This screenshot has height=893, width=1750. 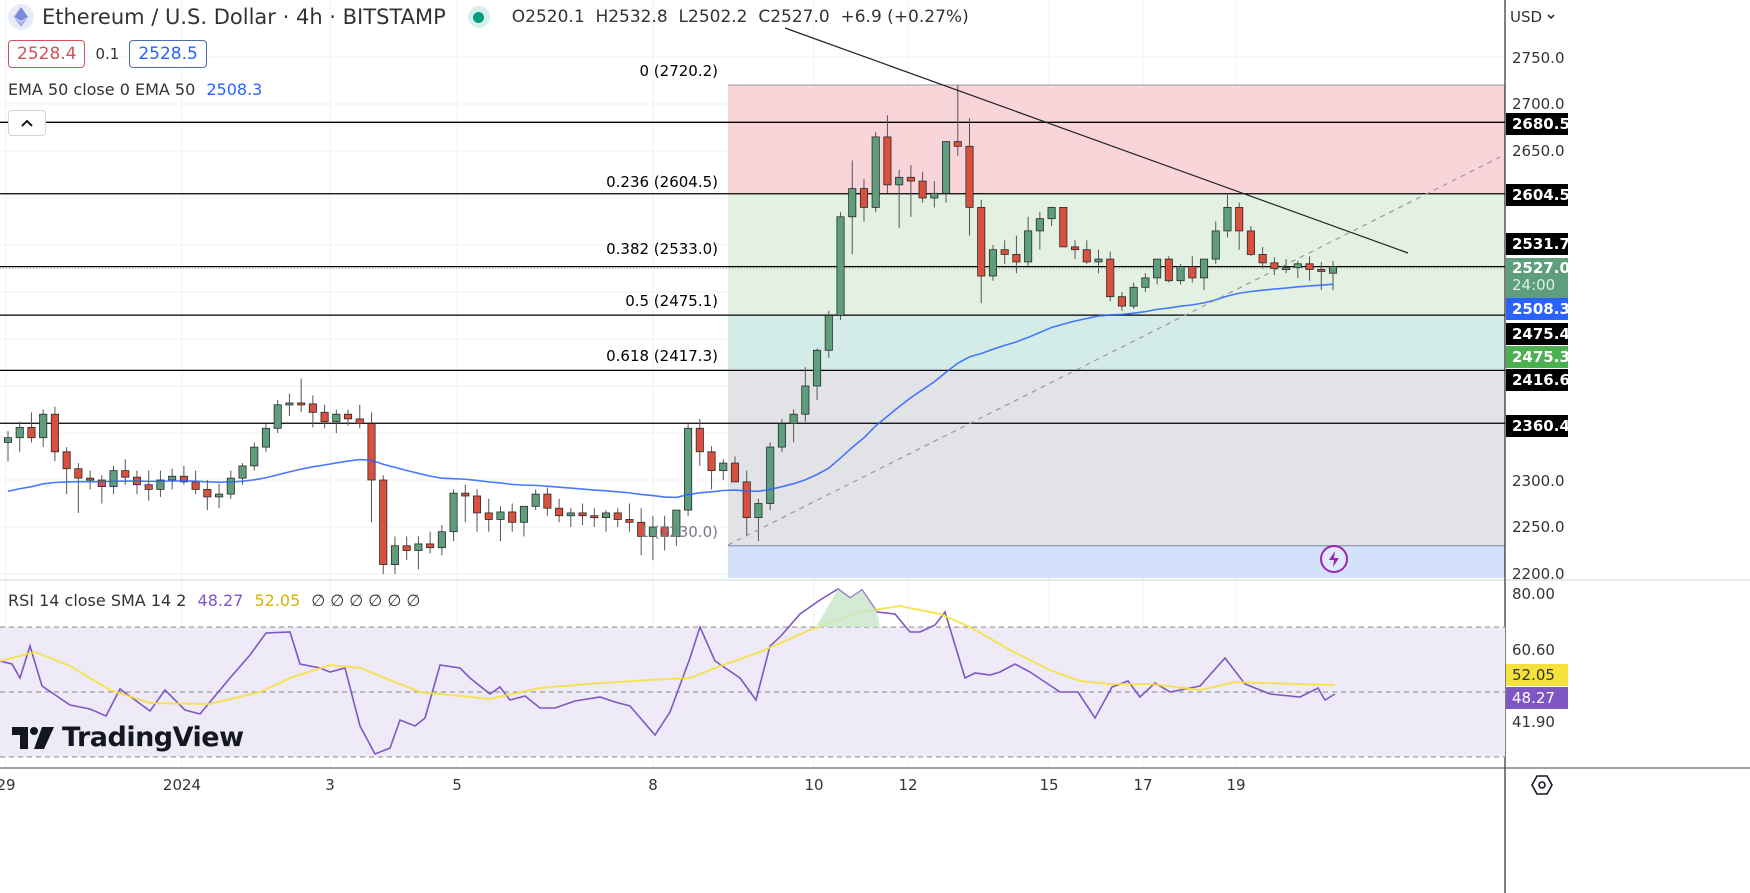 I want to click on fib-label-1: 1 (2230.0), so click(x=678, y=532).